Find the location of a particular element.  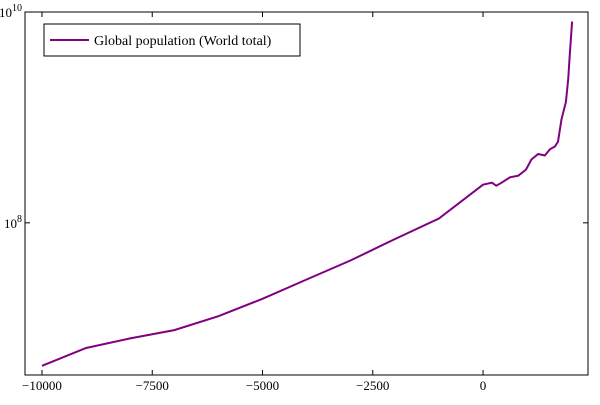

legend: Global population (World total) is located at coordinates (172, 40).